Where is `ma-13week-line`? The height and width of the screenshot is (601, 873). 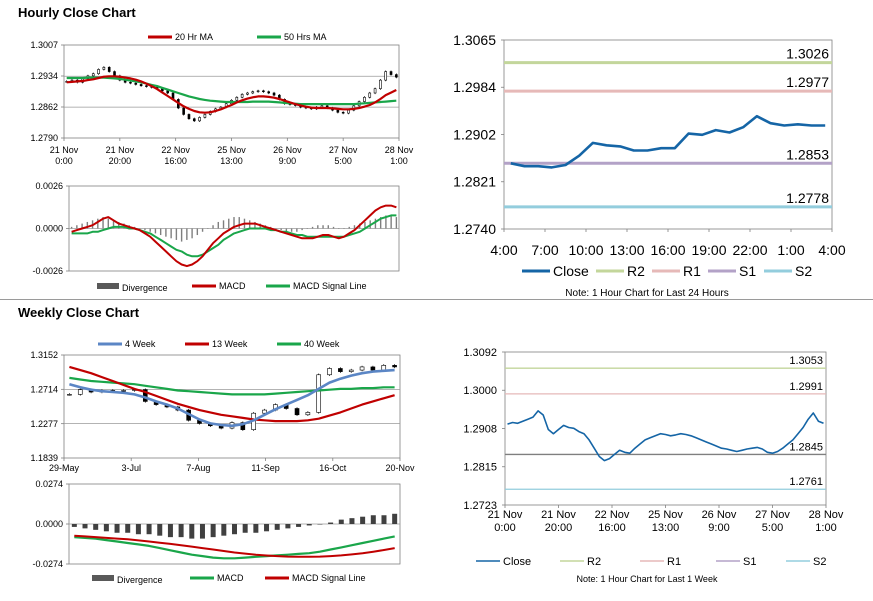
ma-13week-line is located at coordinates (232, 394).